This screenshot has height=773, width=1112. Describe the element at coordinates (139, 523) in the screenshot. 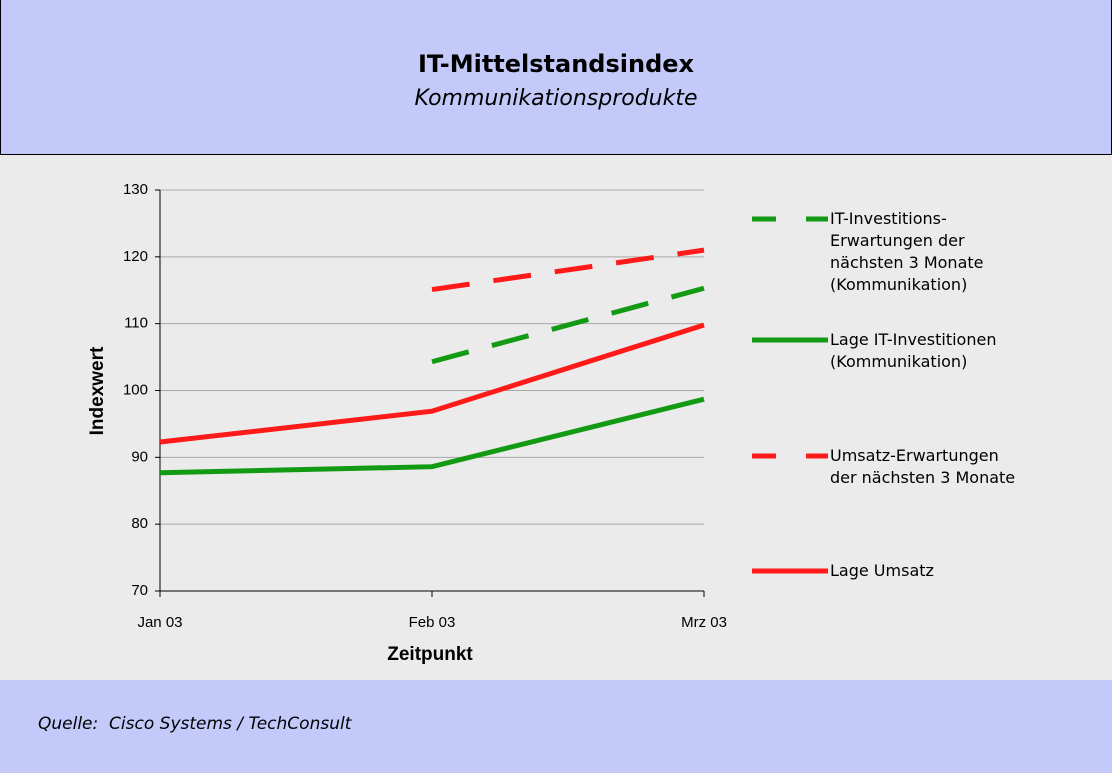

I see `y-tick-label: 80` at that location.